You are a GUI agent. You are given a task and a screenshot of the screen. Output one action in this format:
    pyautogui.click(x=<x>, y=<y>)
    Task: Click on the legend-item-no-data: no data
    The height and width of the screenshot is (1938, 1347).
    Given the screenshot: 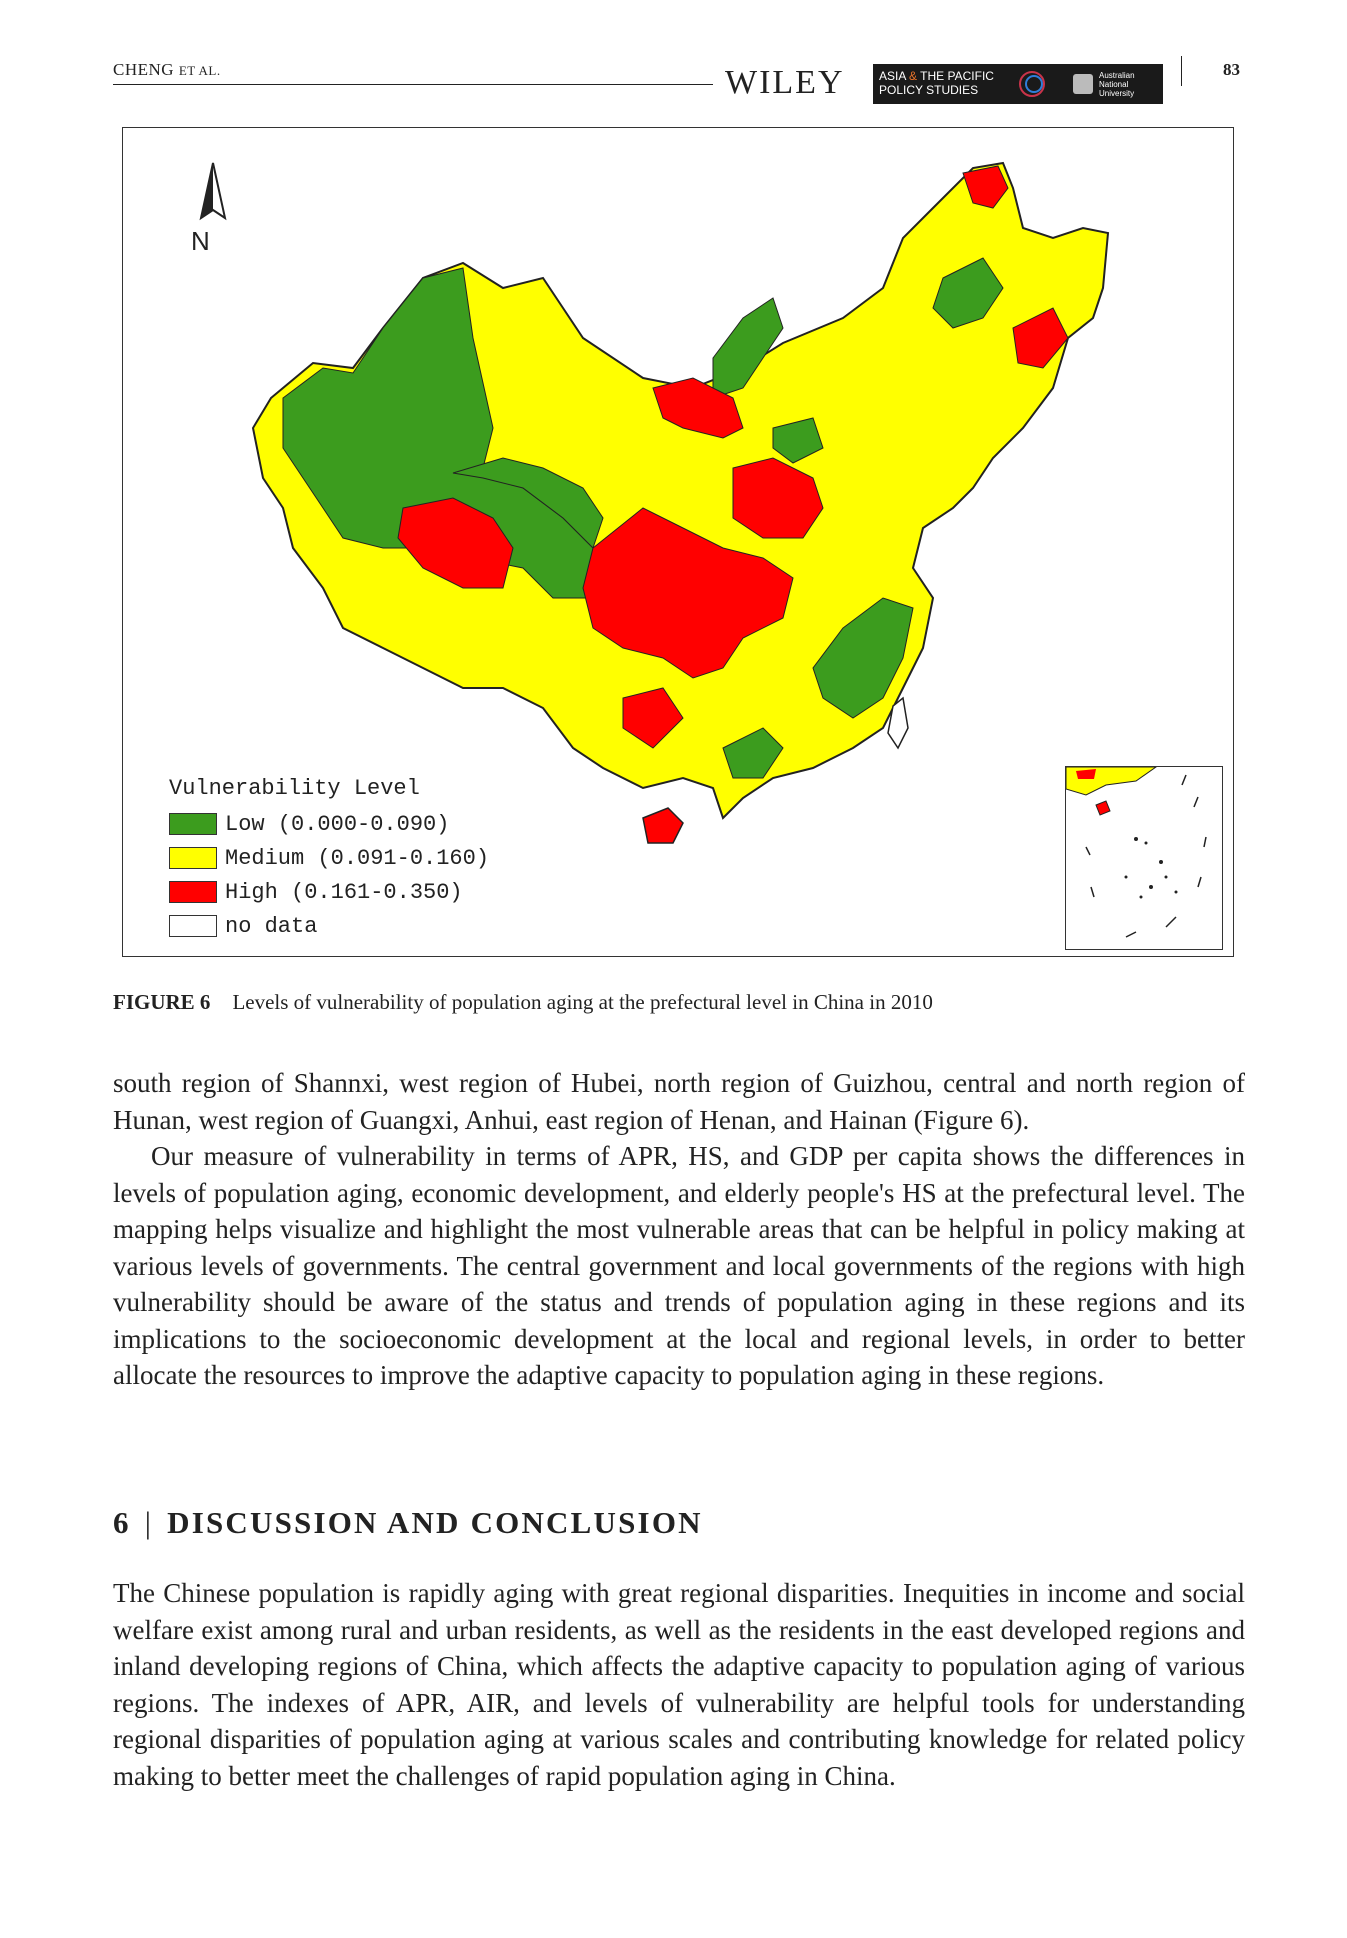 What is the action you would take?
    pyautogui.click(x=329, y=926)
    